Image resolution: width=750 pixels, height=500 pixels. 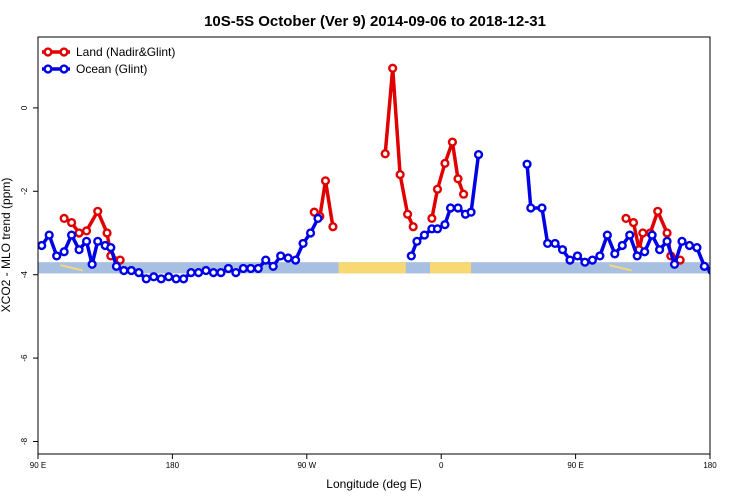 I want to click on y-tick-label: -8, so click(x=24, y=441).